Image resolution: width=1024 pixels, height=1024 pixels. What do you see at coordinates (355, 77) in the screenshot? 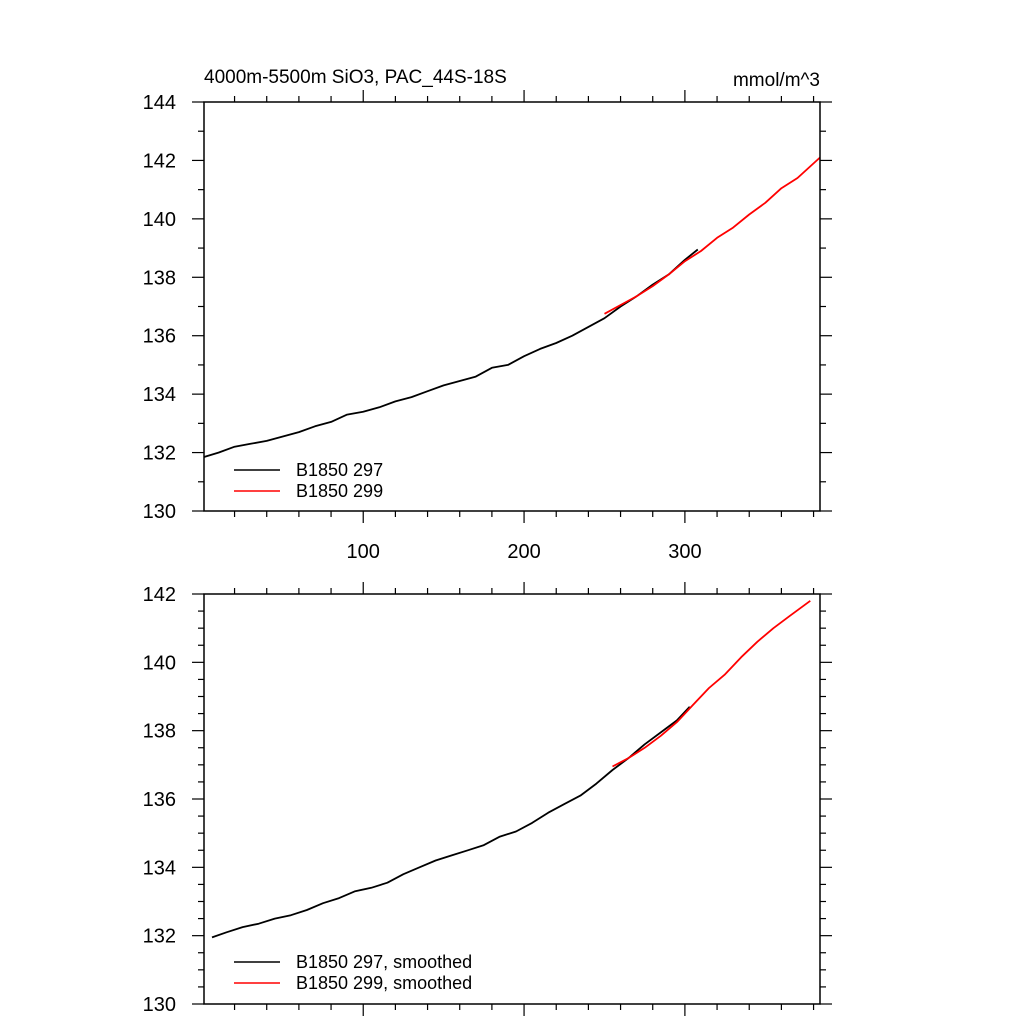
I see `chart-title: 4000m-5500m SiO3, PAC_44S-18S` at bounding box center [355, 77].